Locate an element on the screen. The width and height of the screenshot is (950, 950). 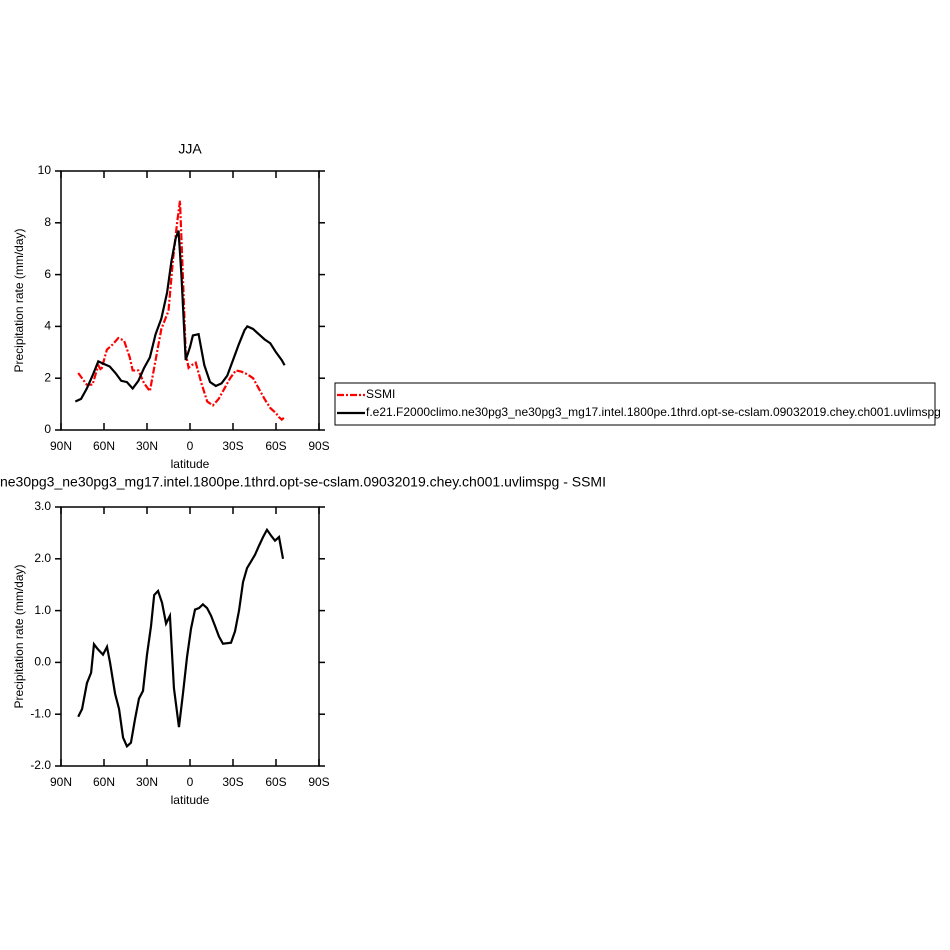
y-tick-label: 2 is located at coordinates (47, 377).